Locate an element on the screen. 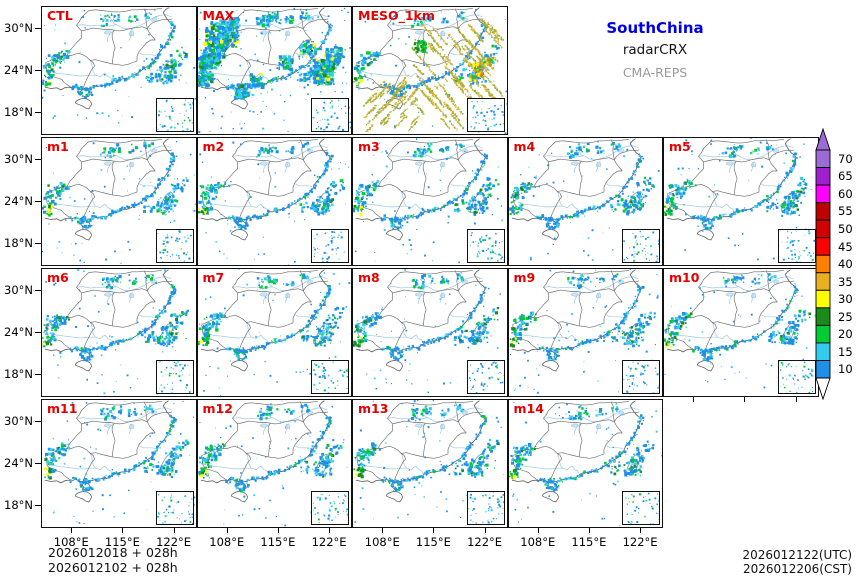 The height and width of the screenshot is (588, 860). panel-title: m3 is located at coordinates (369, 146).